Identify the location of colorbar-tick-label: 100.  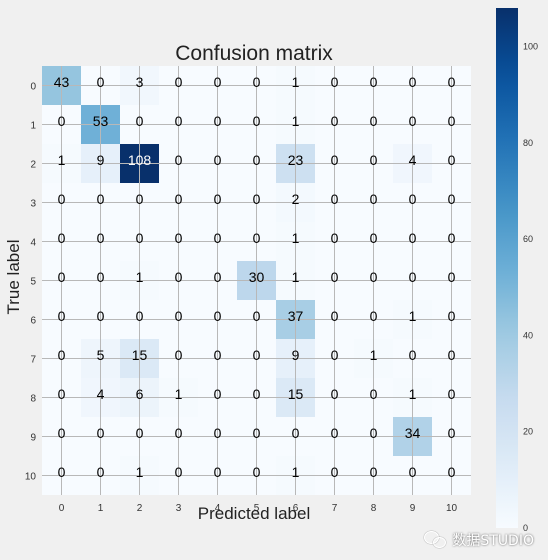
(530, 47).